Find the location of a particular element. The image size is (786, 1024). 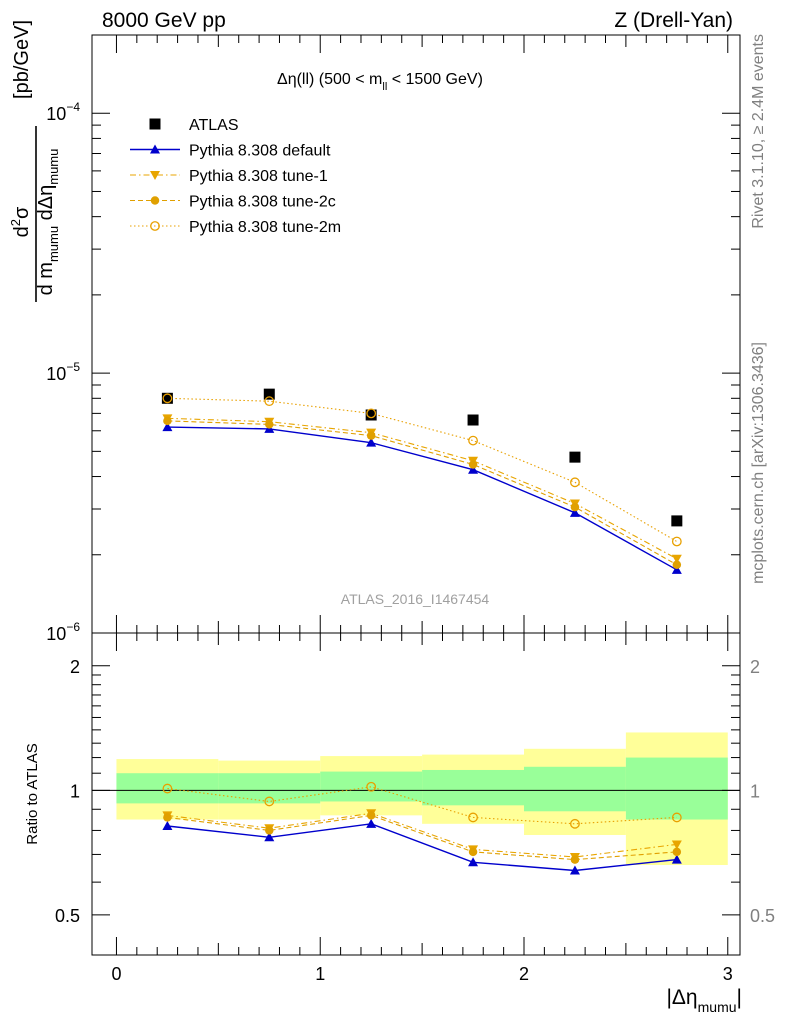

legend-marker-pythia-8-308-tune-2m is located at coordinates (155, 226).